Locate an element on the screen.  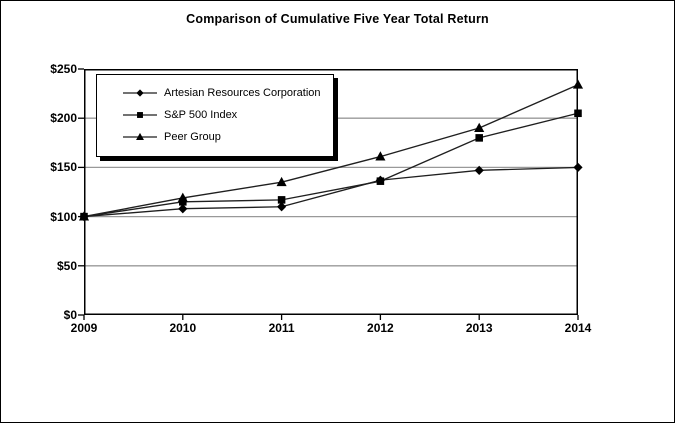
triangle-legend-marker is located at coordinates (140, 136).